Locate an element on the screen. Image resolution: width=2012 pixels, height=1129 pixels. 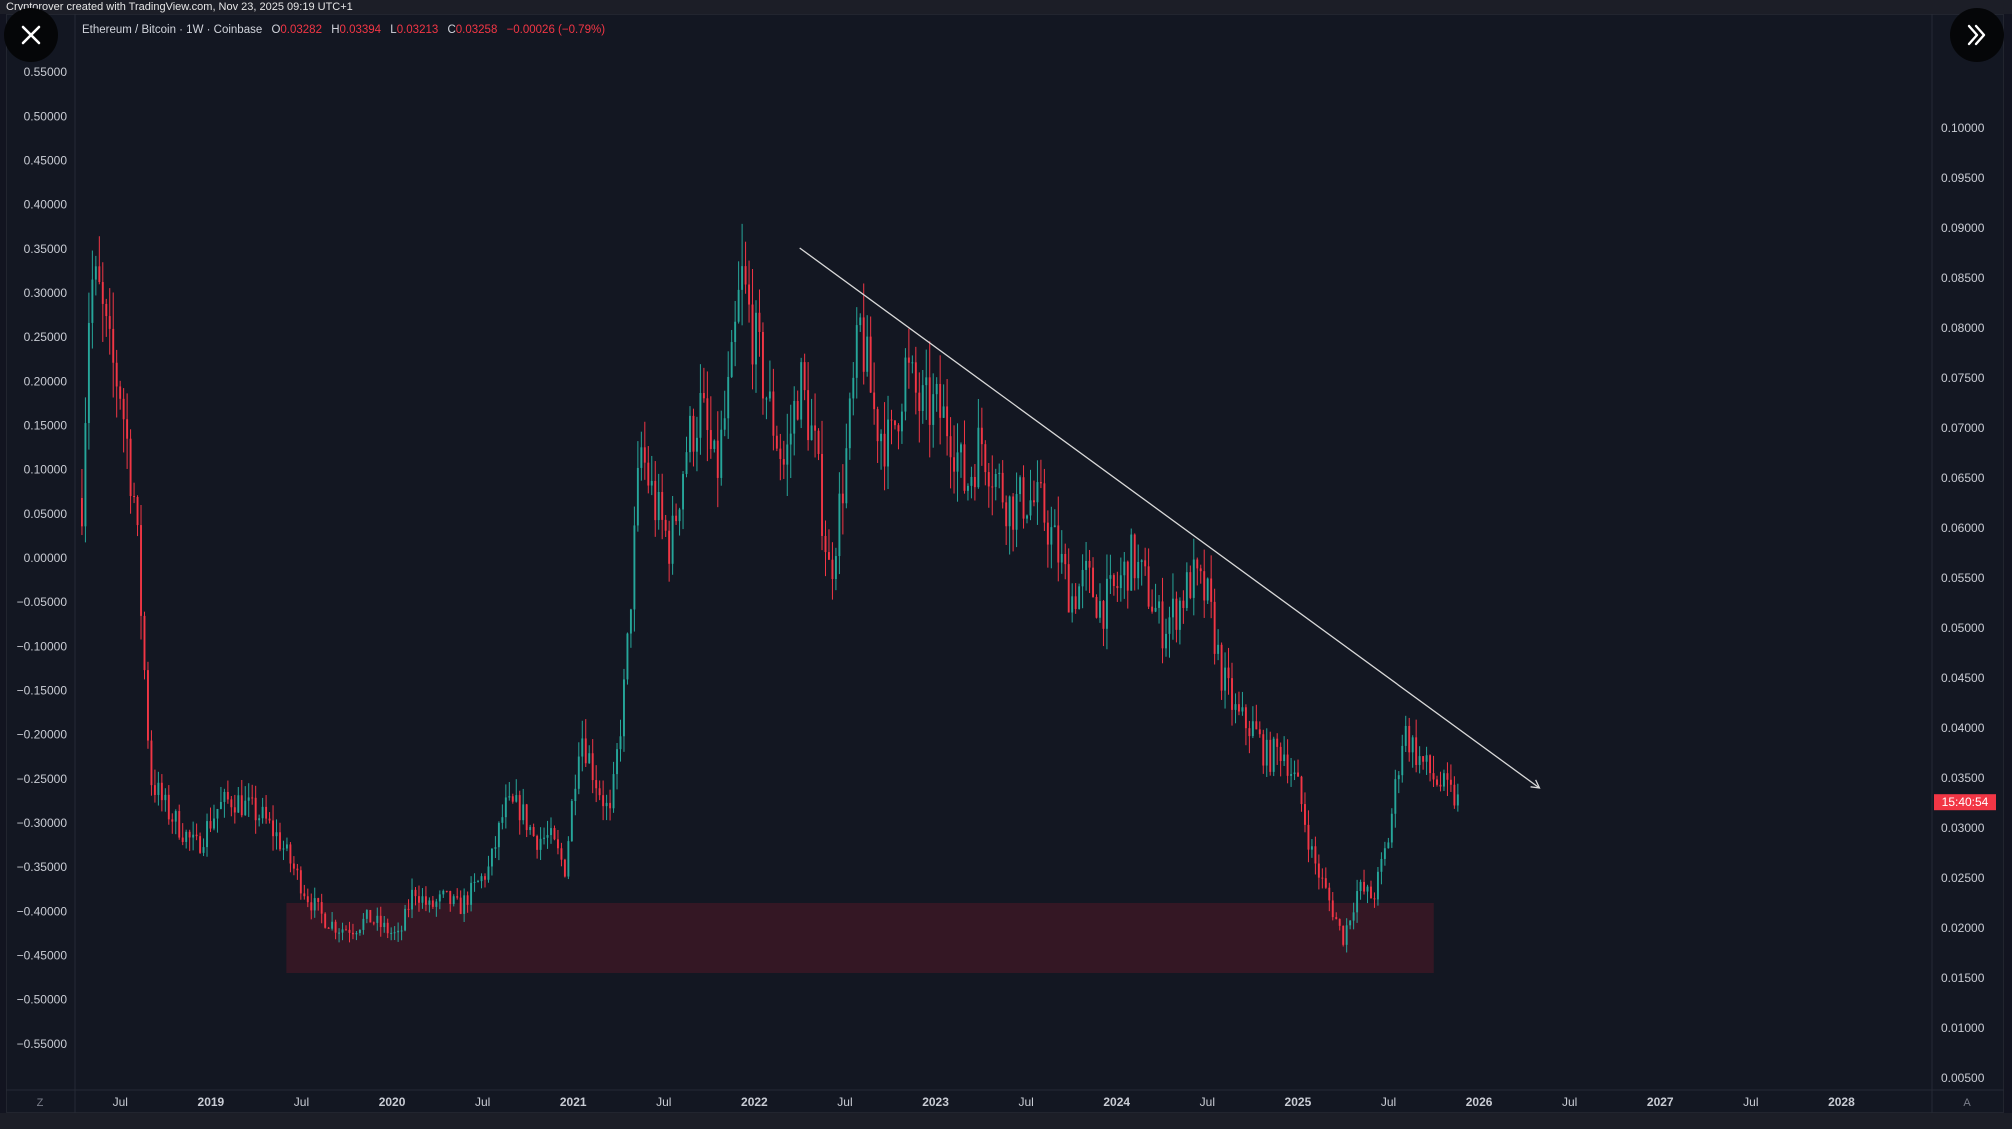
close-button is located at coordinates (31, 35).